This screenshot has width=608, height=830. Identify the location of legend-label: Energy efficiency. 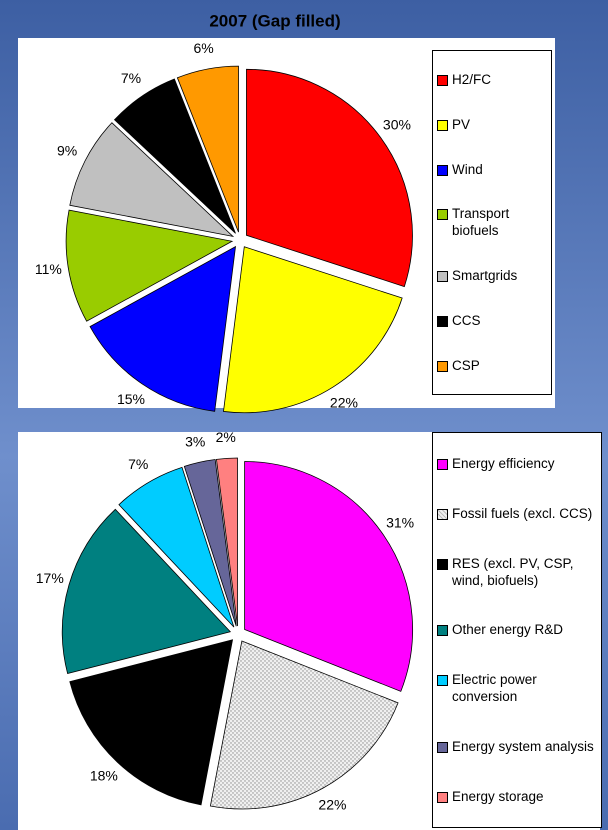
(503, 464).